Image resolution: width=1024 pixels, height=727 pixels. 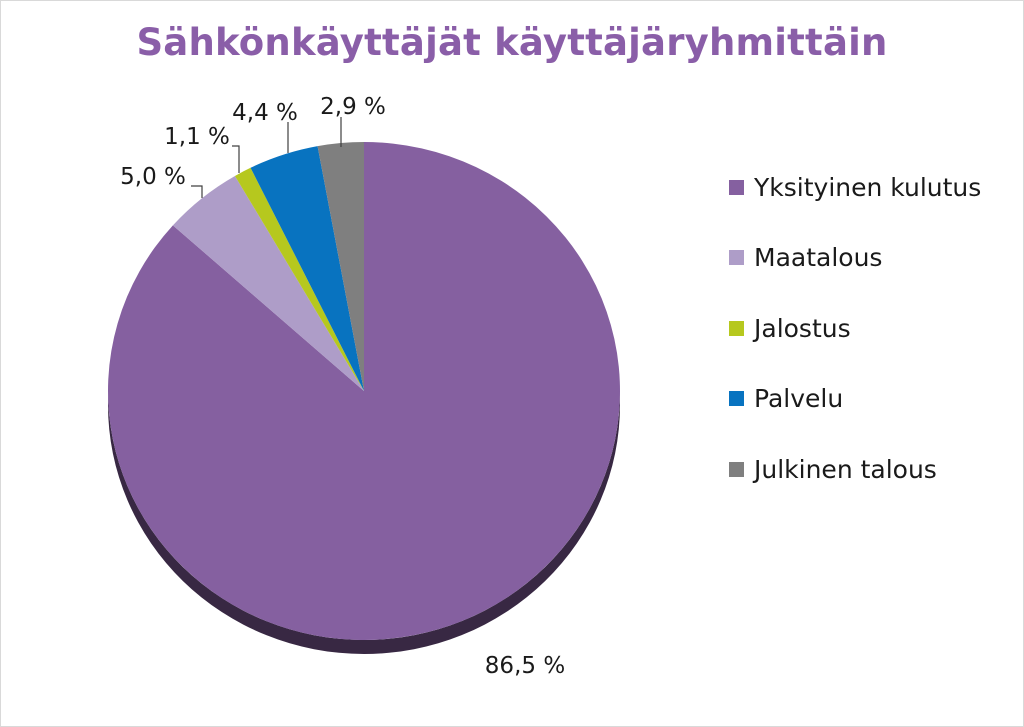 I want to click on data-label-maatalous: 5,0 %, so click(x=153, y=177).